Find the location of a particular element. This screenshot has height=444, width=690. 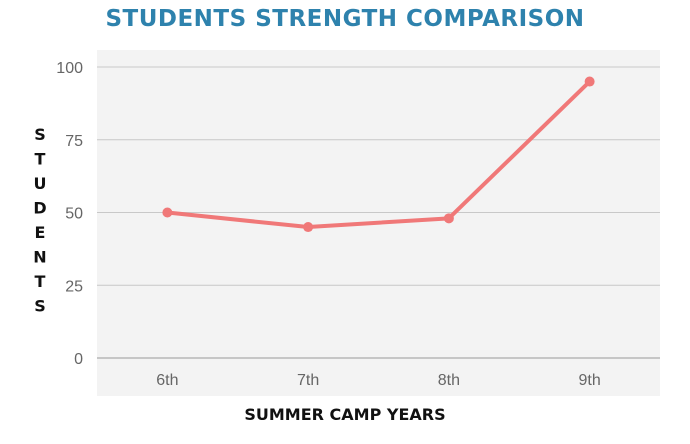

y-tick-label-50: 50 is located at coordinates (74, 214).